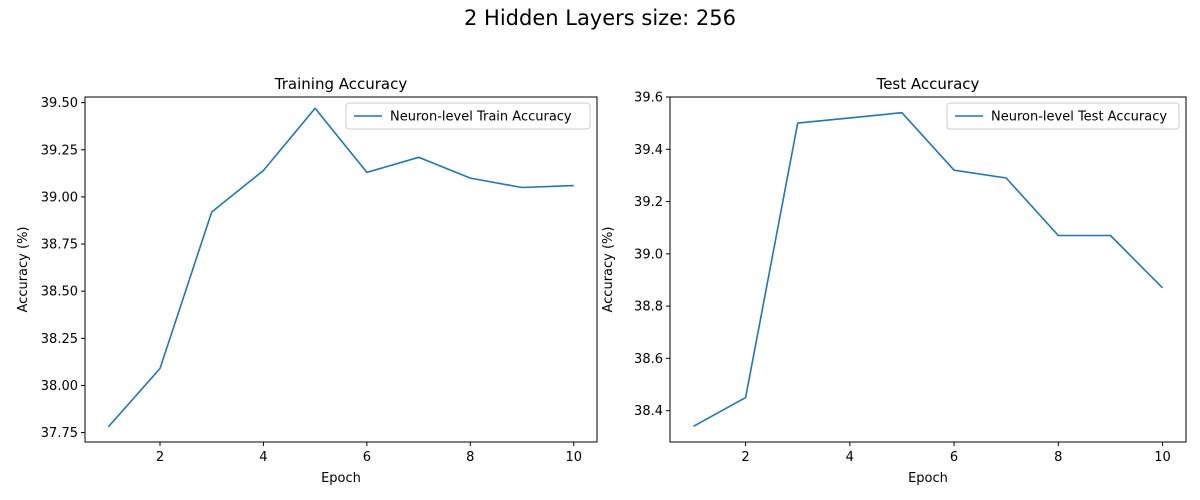 The width and height of the screenshot is (1200, 500). Describe the element at coordinates (648, 202) in the screenshot. I see `test-y-tick-label: 39.2` at that location.